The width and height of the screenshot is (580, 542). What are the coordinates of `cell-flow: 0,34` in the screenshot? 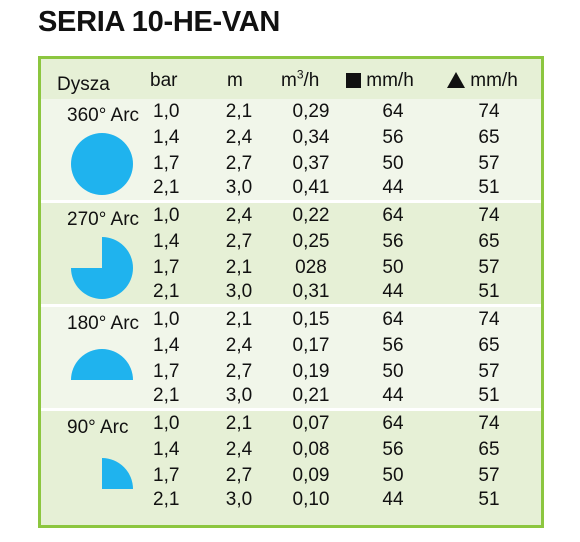 It's located at (311, 137).